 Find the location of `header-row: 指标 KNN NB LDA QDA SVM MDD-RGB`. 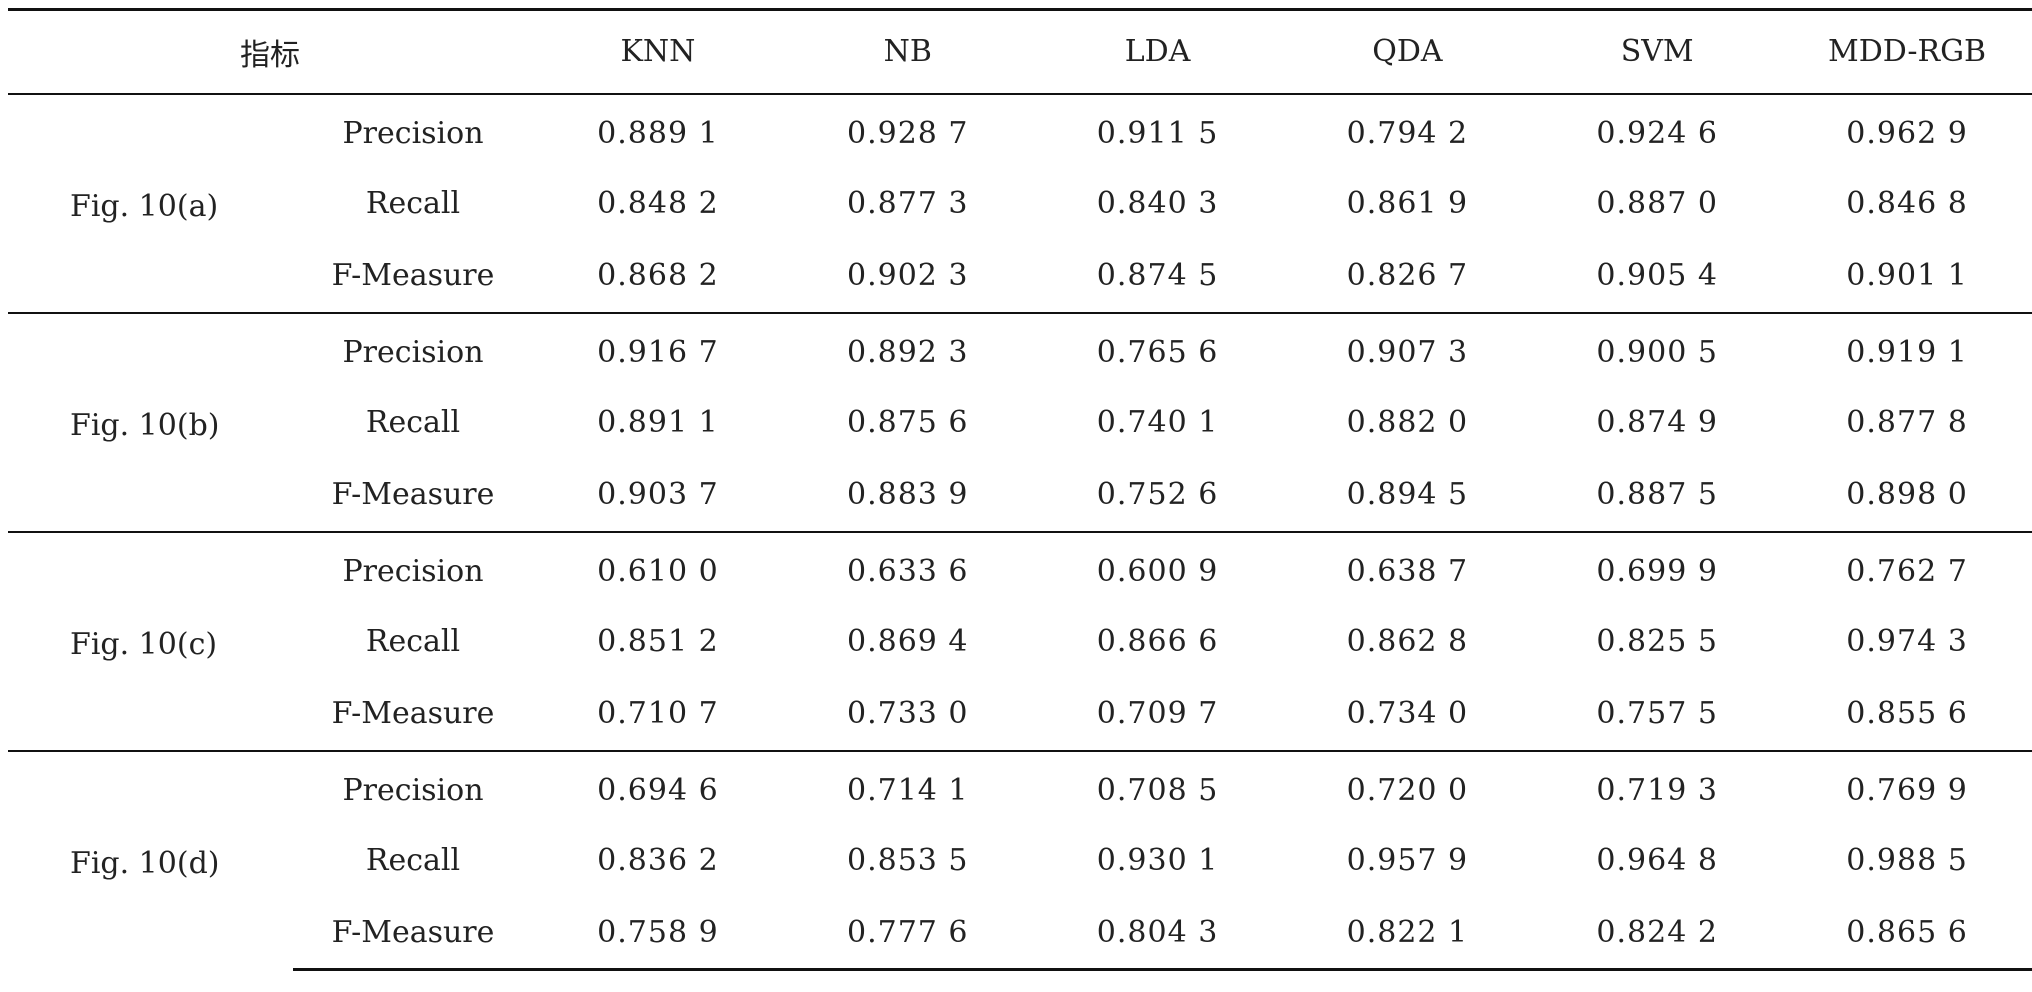

header-row: 指标 KNN NB LDA QDA SVM MDD-RGB is located at coordinates (1020, 51).